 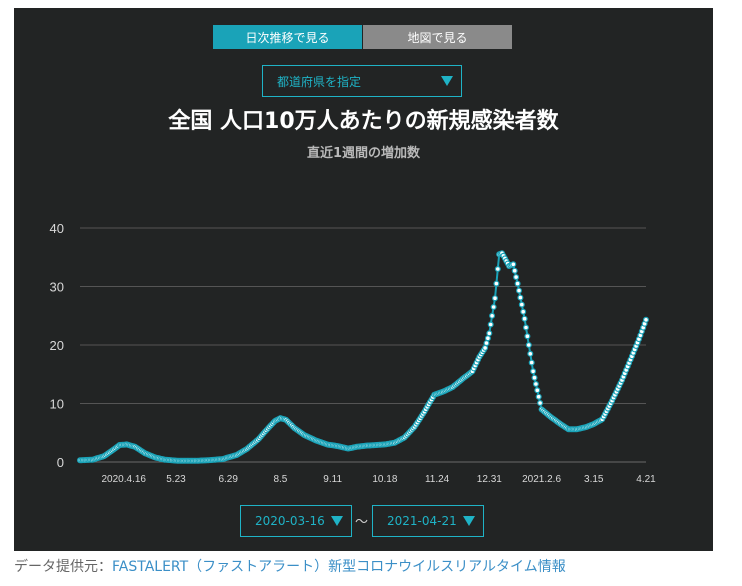 What do you see at coordinates (363, 153) in the screenshot?
I see `chart-subtitle: 直近1週間の増加数` at bounding box center [363, 153].